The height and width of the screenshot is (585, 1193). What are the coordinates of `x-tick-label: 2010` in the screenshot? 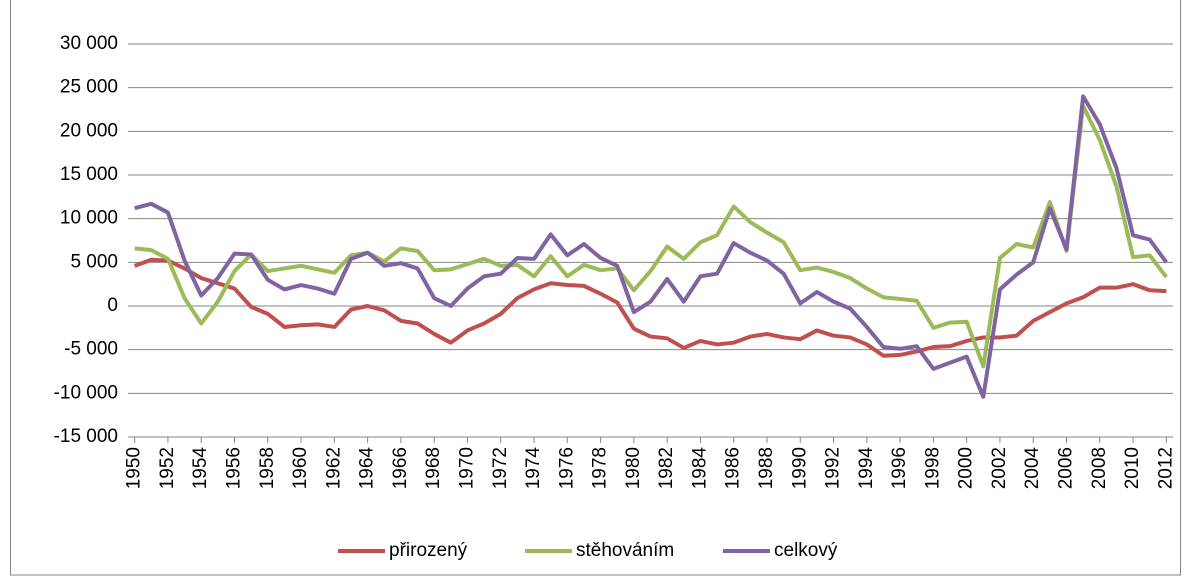 It's located at (1132, 468).